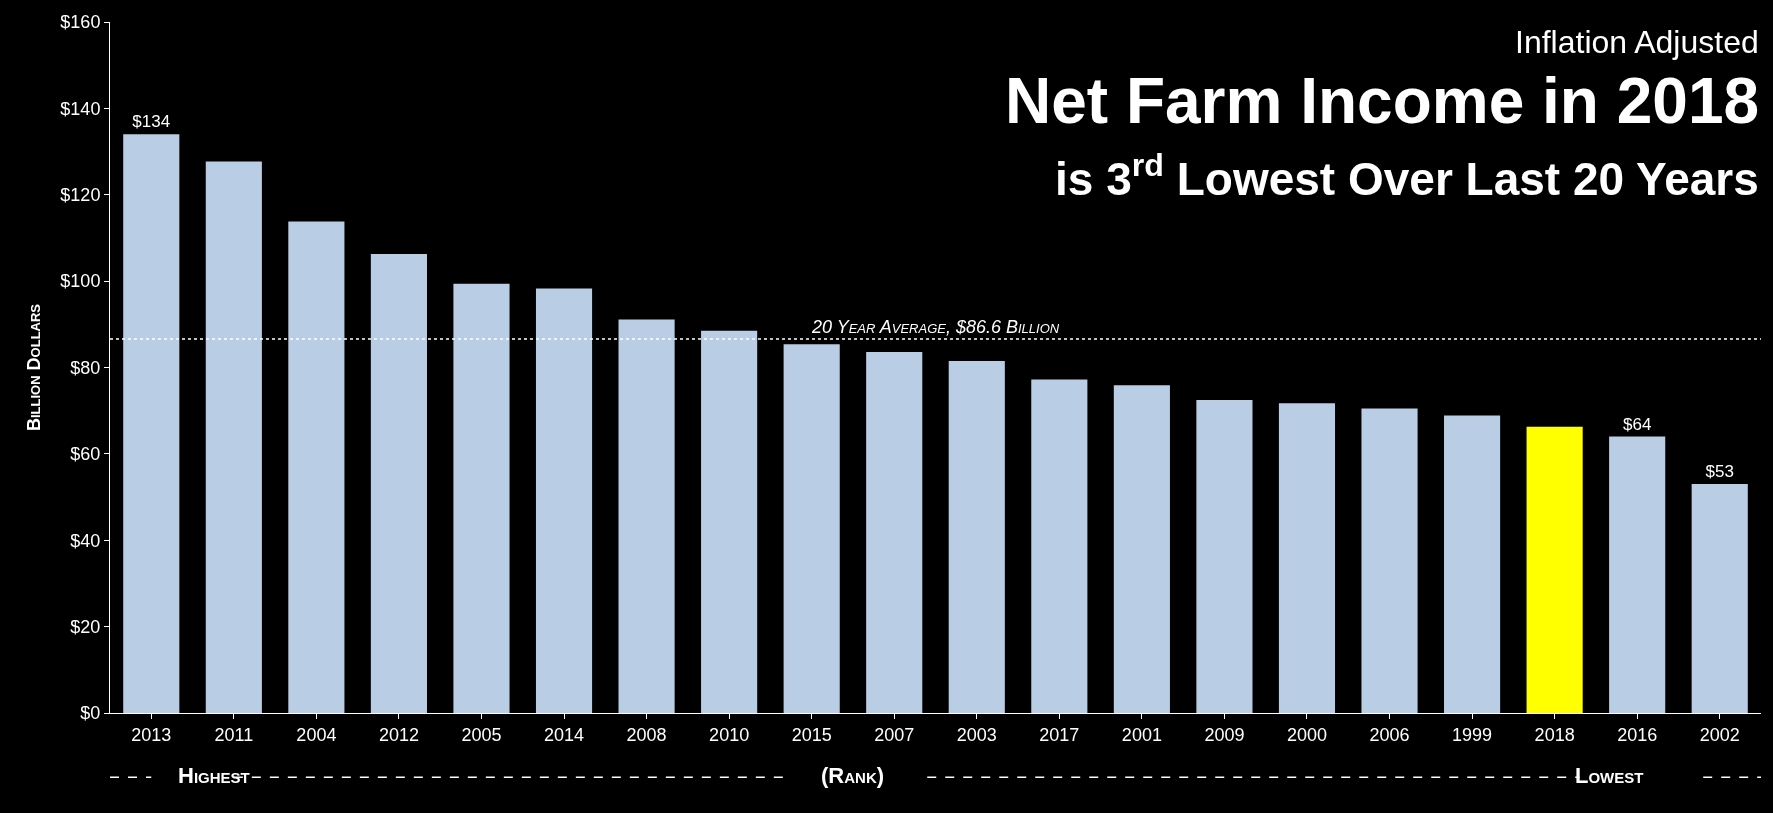  Describe the element at coordinates (151, 122) in the screenshot. I see `data-label: $134` at that location.